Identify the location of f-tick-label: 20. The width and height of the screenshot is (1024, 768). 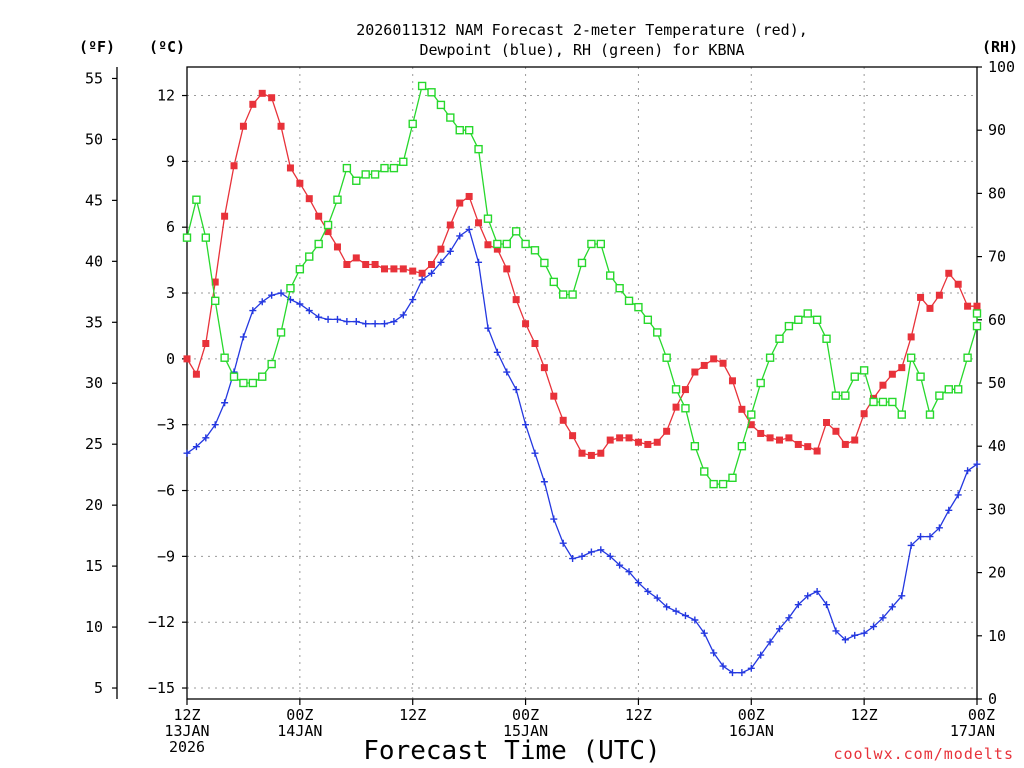
(94, 505).